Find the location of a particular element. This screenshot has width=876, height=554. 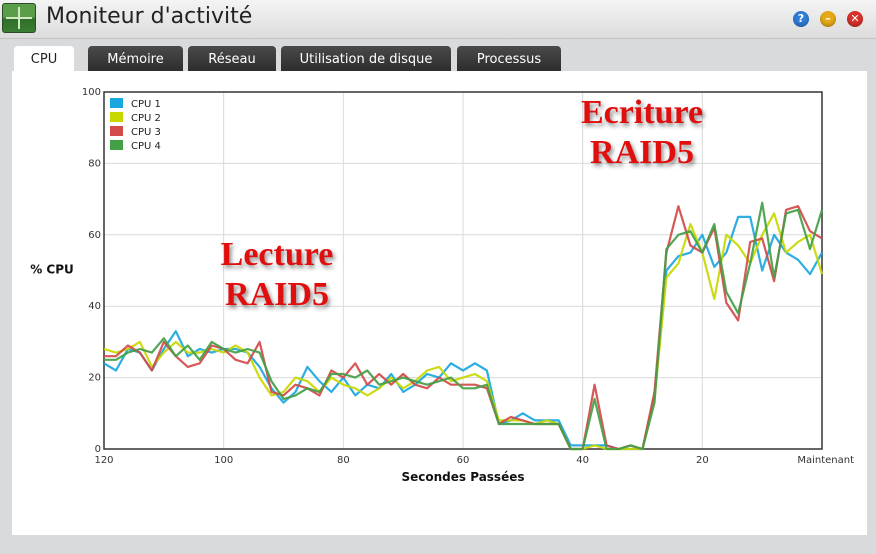

y-tick-label: 0 is located at coordinates (98, 449).